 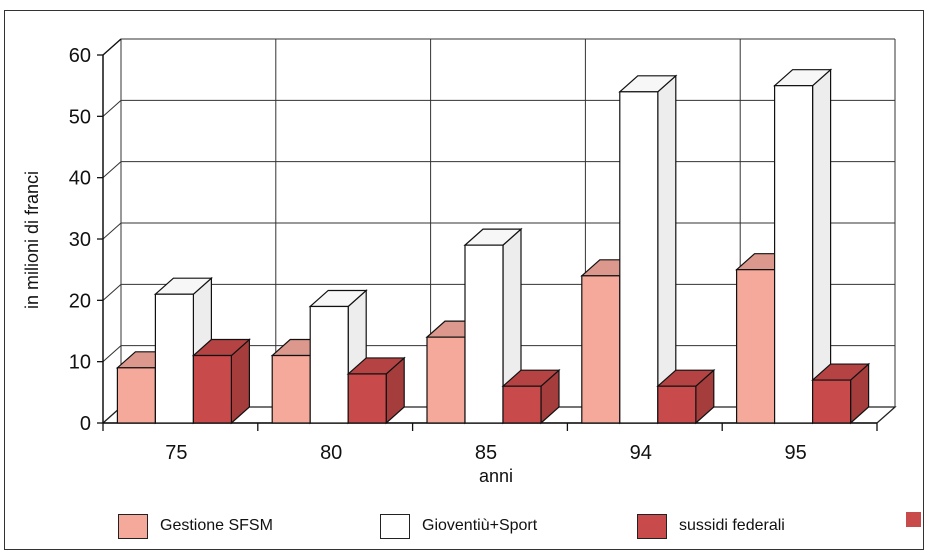 What do you see at coordinates (486, 453) in the screenshot?
I see `x-tick-label: 85` at bounding box center [486, 453].